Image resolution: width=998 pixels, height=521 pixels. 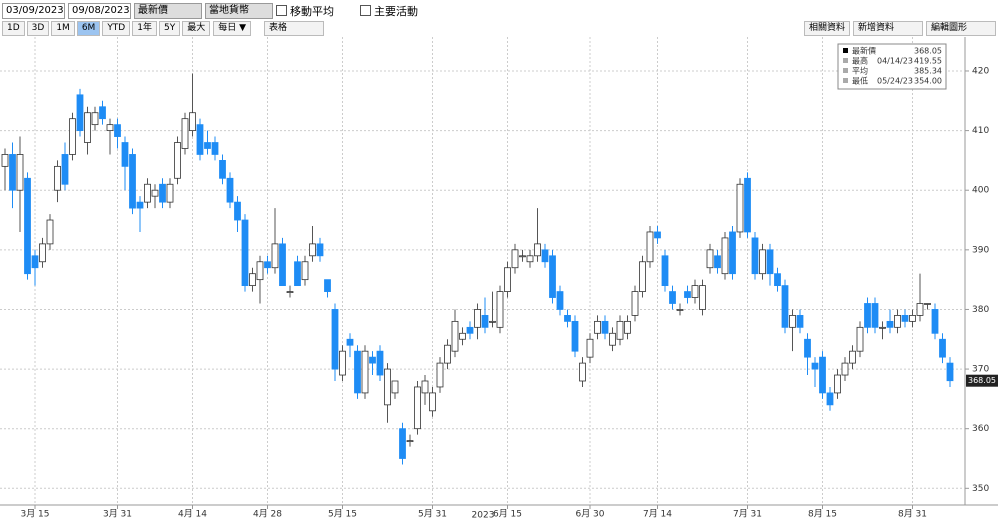 I want to click on end-date: 09/08/2023, so click(x=99, y=10).